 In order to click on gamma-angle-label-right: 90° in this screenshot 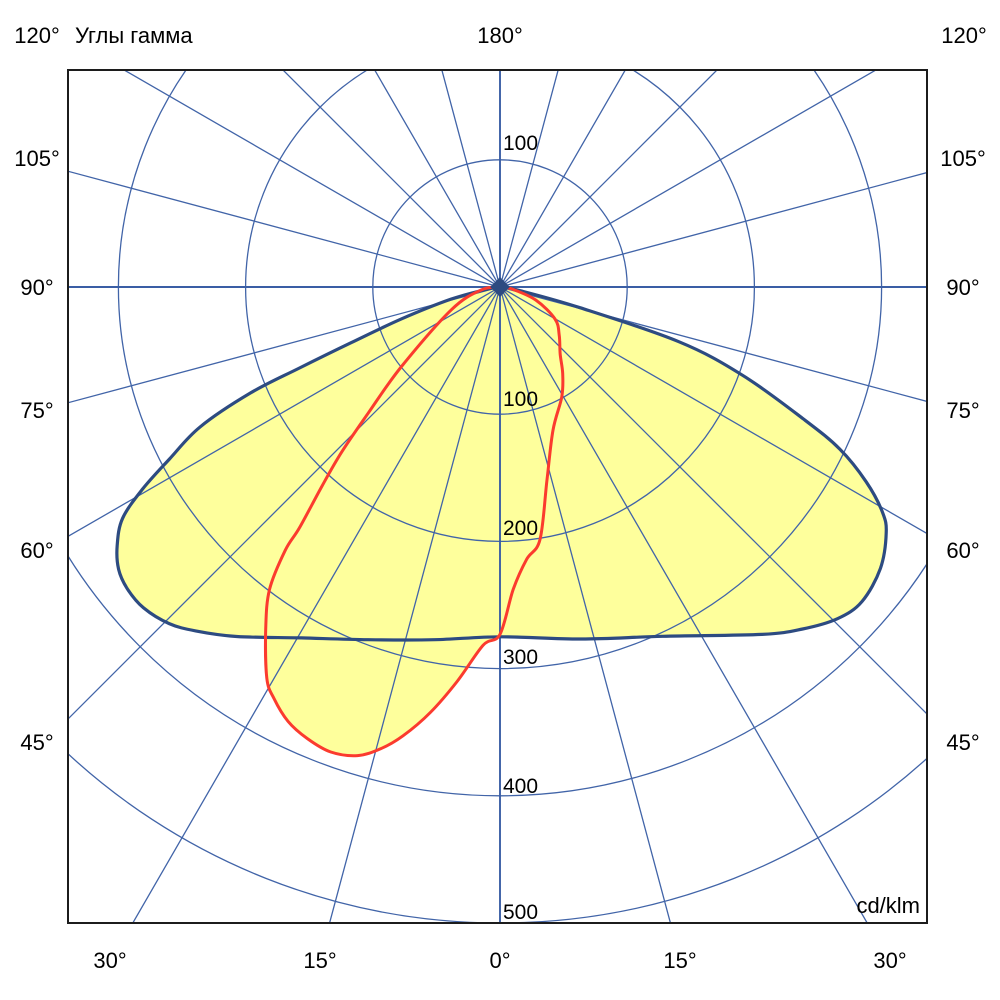, I will do `click(962, 287)`.